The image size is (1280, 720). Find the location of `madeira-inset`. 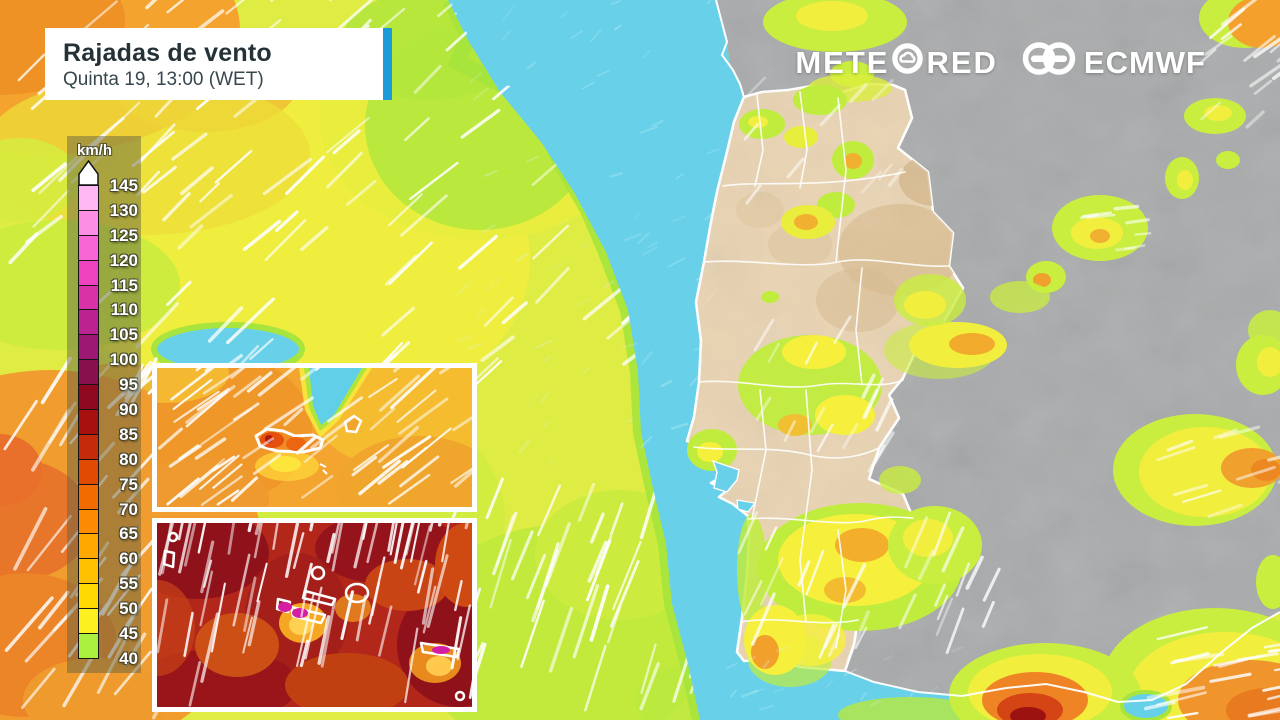

madeira-inset is located at coordinates (314, 437).